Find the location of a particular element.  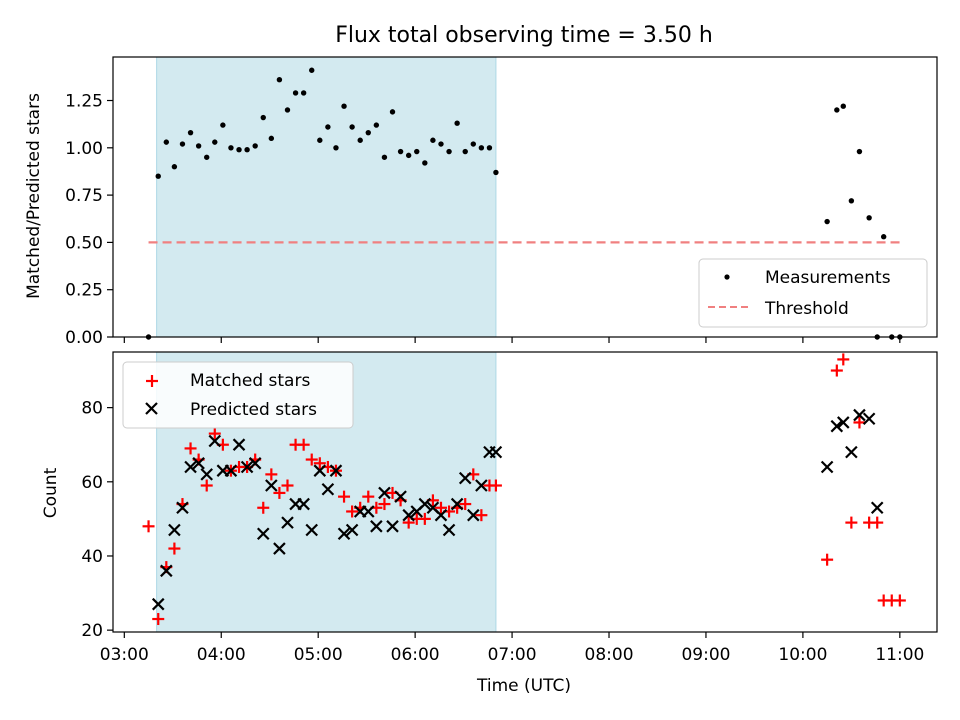

x-tick-label: 11:00 is located at coordinates (899, 655).